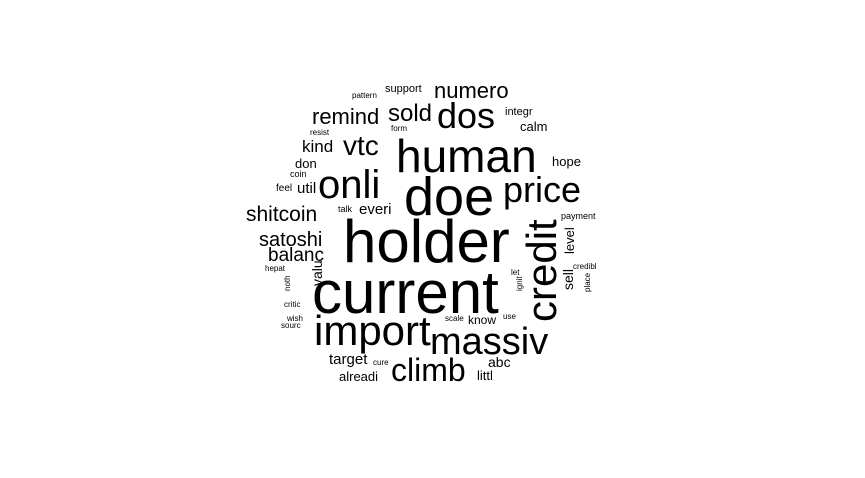  I want to click on word-littl: littl, so click(485, 375).